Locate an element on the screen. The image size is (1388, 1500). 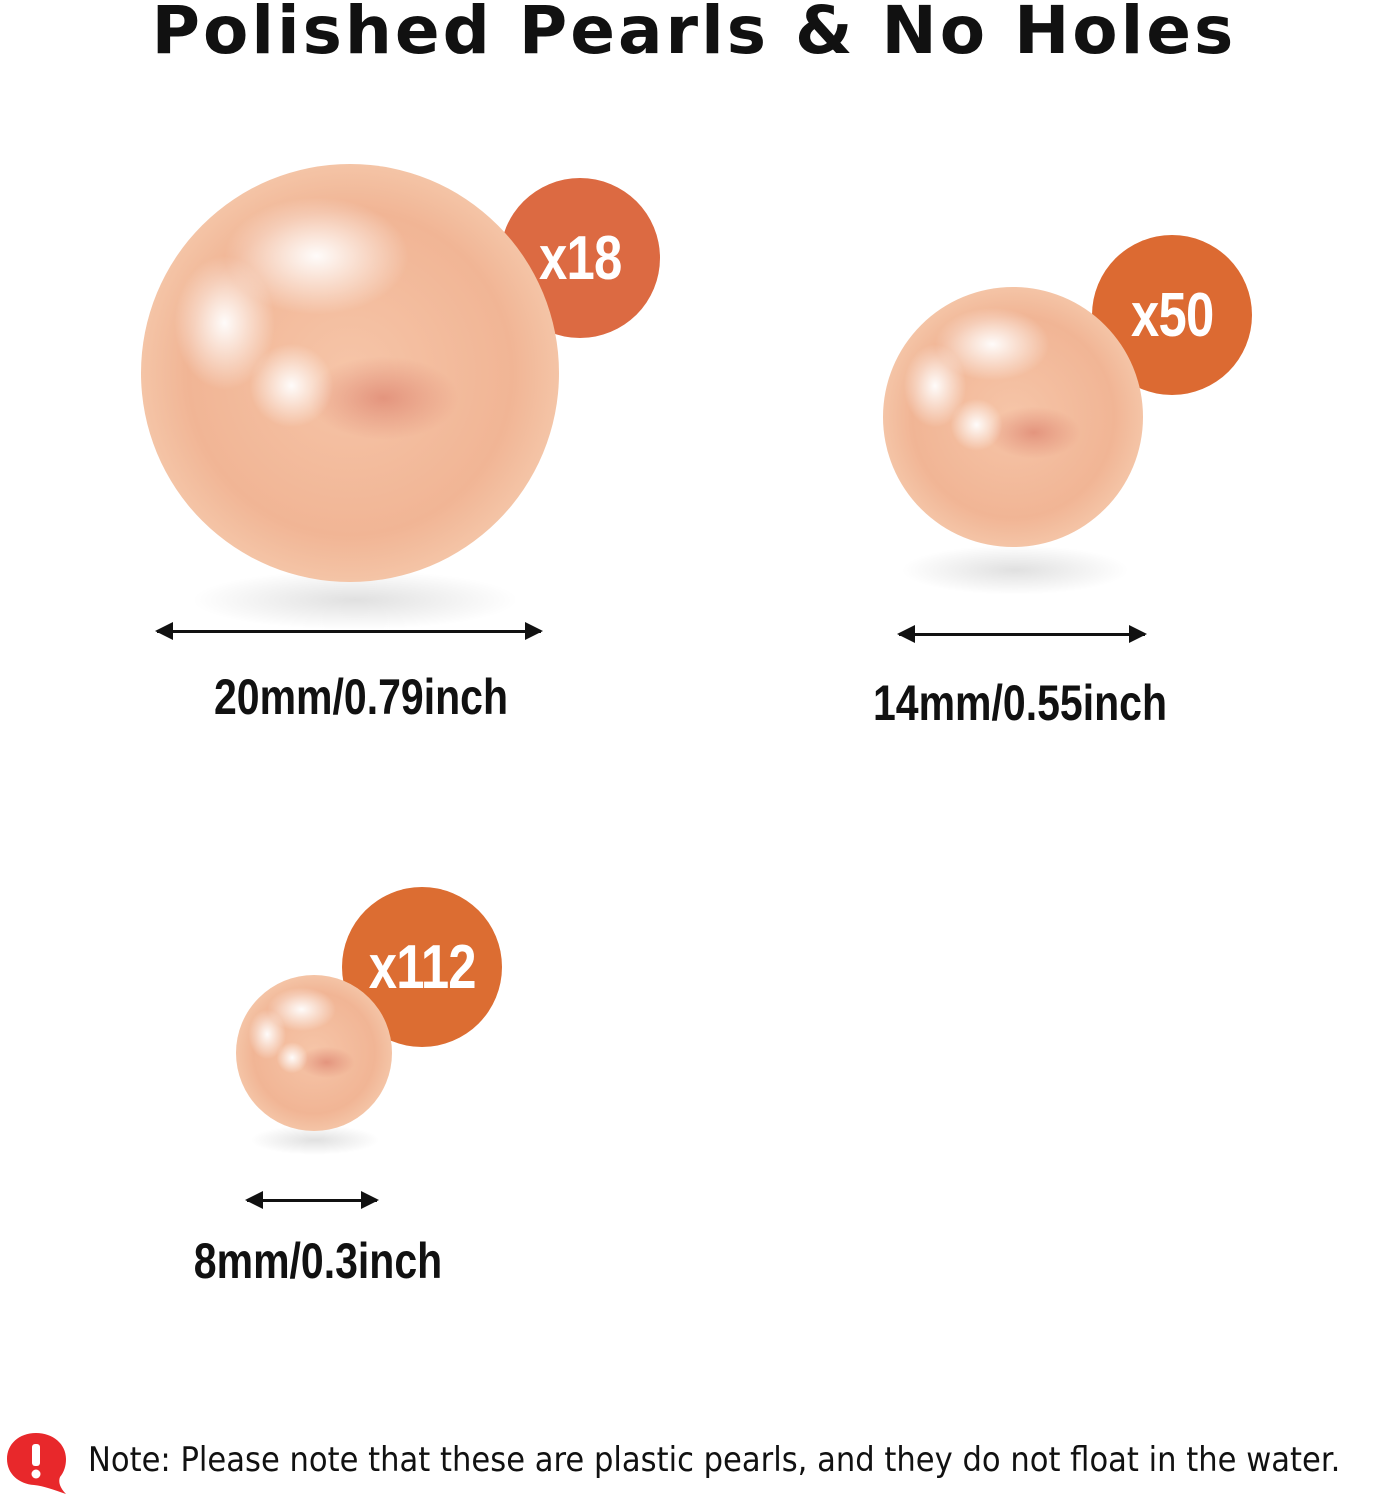
pearl-shadow is located at coordinates (1015, 570).